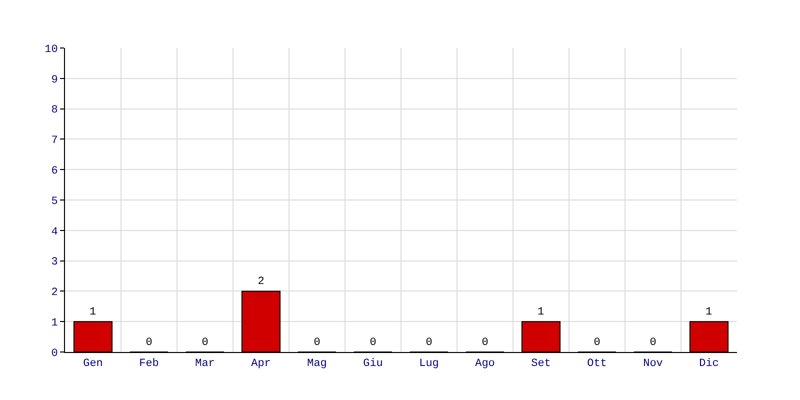  What do you see at coordinates (653, 364) in the screenshot?
I see `x-tick-label: Nov` at bounding box center [653, 364].